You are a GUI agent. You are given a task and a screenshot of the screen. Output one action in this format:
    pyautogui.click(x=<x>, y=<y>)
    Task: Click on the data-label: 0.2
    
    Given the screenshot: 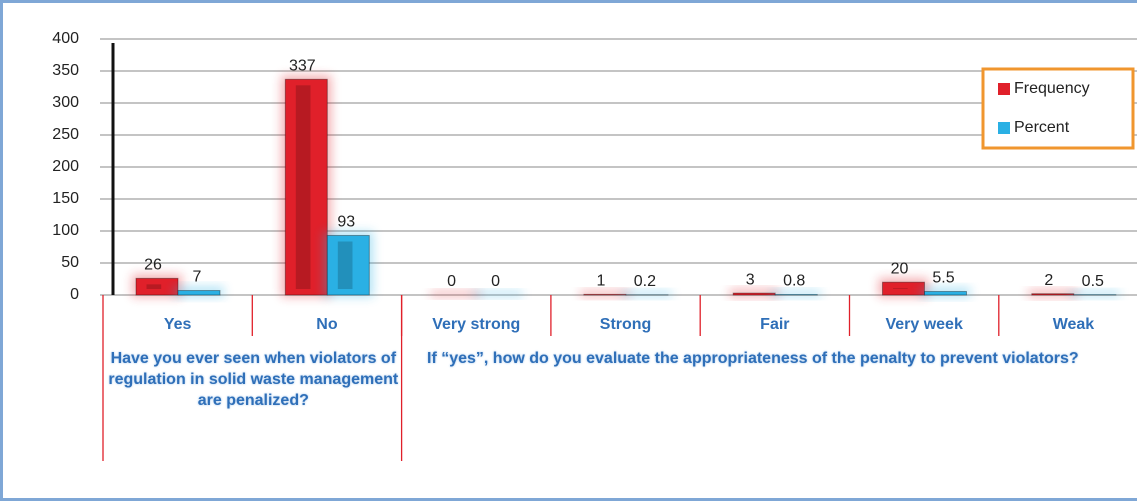 What is the action you would take?
    pyautogui.click(x=645, y=281)
    